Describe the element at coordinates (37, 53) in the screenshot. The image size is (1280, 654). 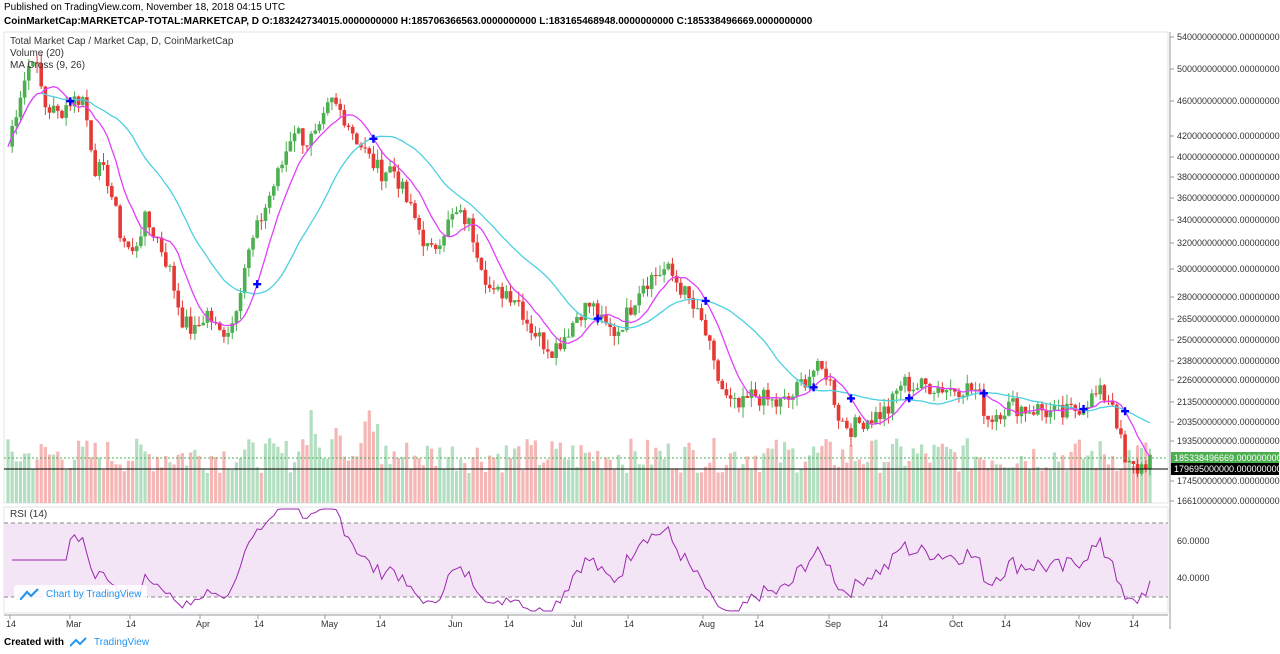
I see `legend-volume: Volume (20)` at that location.